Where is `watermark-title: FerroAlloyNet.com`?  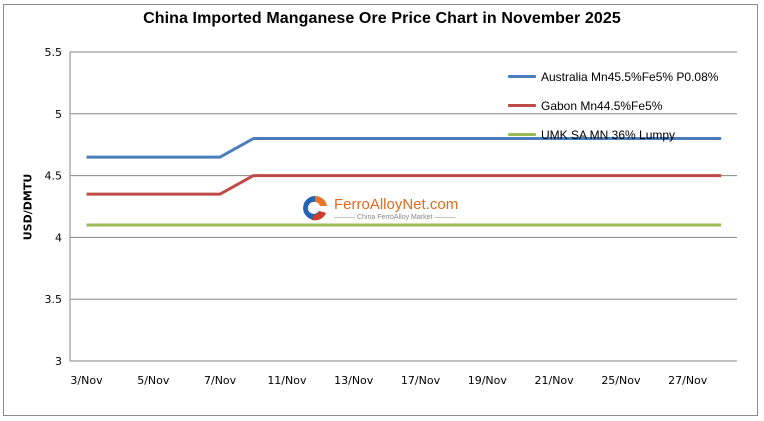 watermark-title: FerroAlloyNet.com is located at coordinates (396, 204).